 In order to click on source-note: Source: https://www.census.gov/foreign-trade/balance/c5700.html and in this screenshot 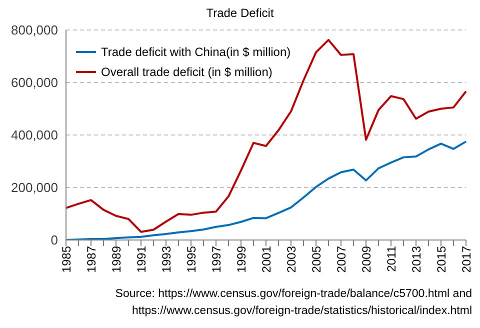, I will do `click(293, 294)`.